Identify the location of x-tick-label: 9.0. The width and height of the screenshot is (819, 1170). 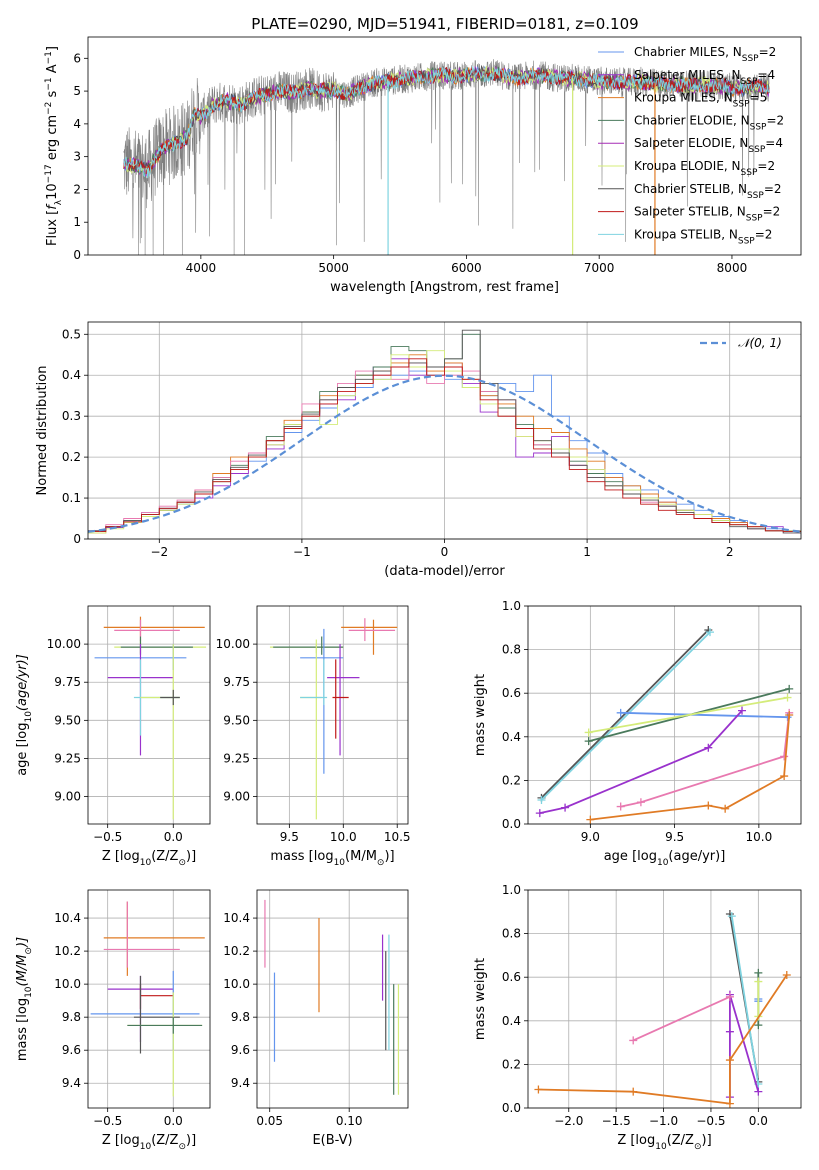
(590, 837).